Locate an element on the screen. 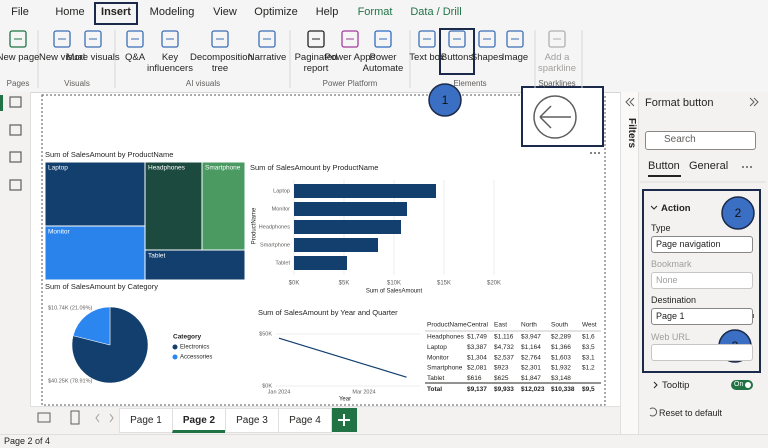 The width and height of the screenshot is (768, 448). table-cell: $2,289 is located at coordinates (561, 337).